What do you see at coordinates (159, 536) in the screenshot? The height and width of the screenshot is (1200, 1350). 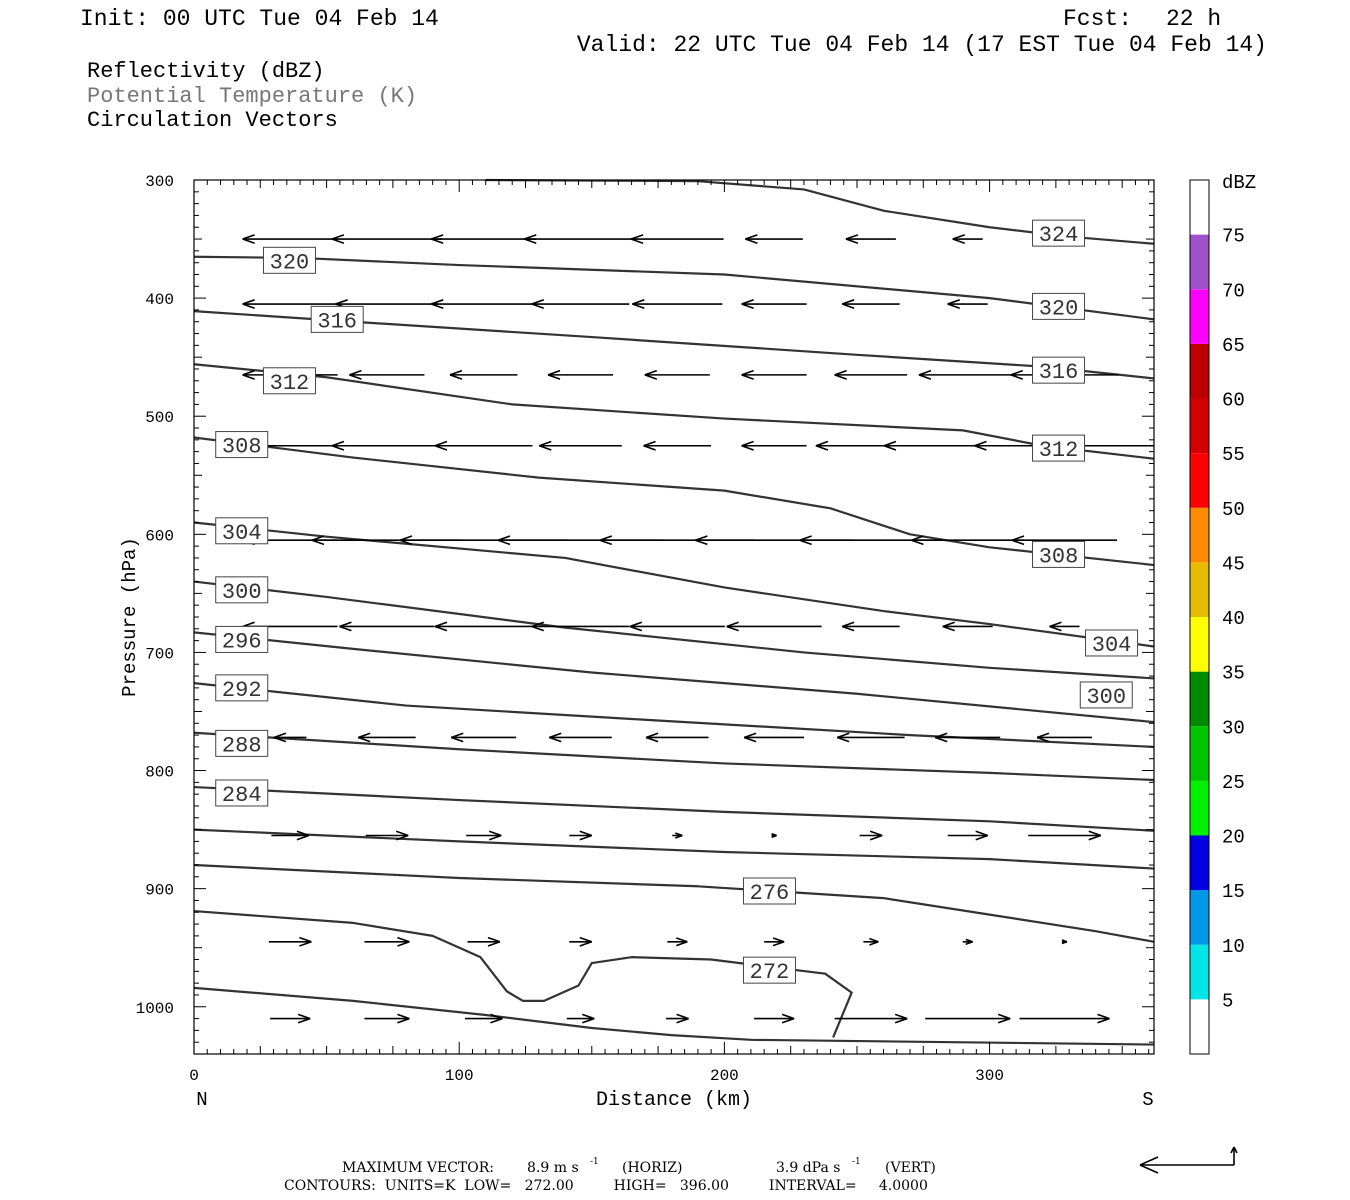 I see `y-tick-label: 600` at bounding box center [159, 536].